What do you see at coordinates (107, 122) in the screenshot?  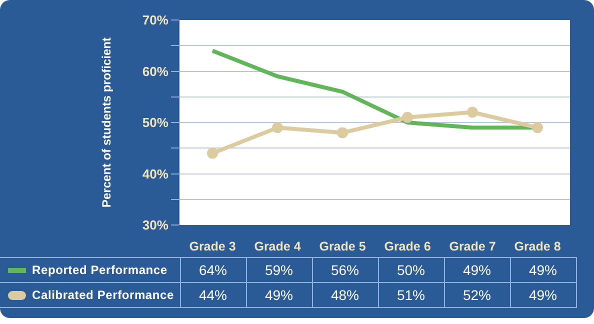 I see `y-axis-title: Percent of students proficient` at bounding box center [107, 122].